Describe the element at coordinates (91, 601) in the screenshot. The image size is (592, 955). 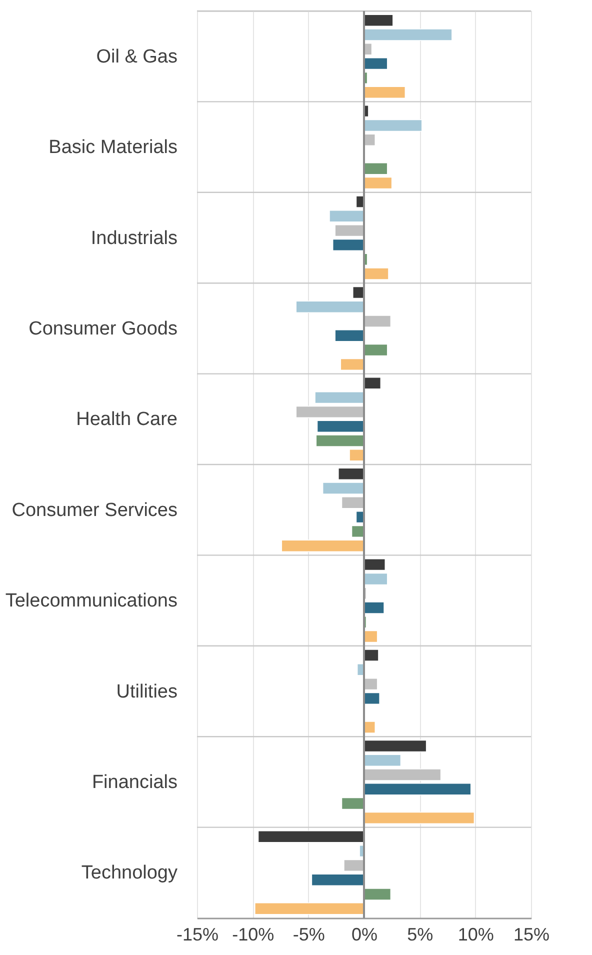
I see `y-tick-label: Telecommunications` at that location.